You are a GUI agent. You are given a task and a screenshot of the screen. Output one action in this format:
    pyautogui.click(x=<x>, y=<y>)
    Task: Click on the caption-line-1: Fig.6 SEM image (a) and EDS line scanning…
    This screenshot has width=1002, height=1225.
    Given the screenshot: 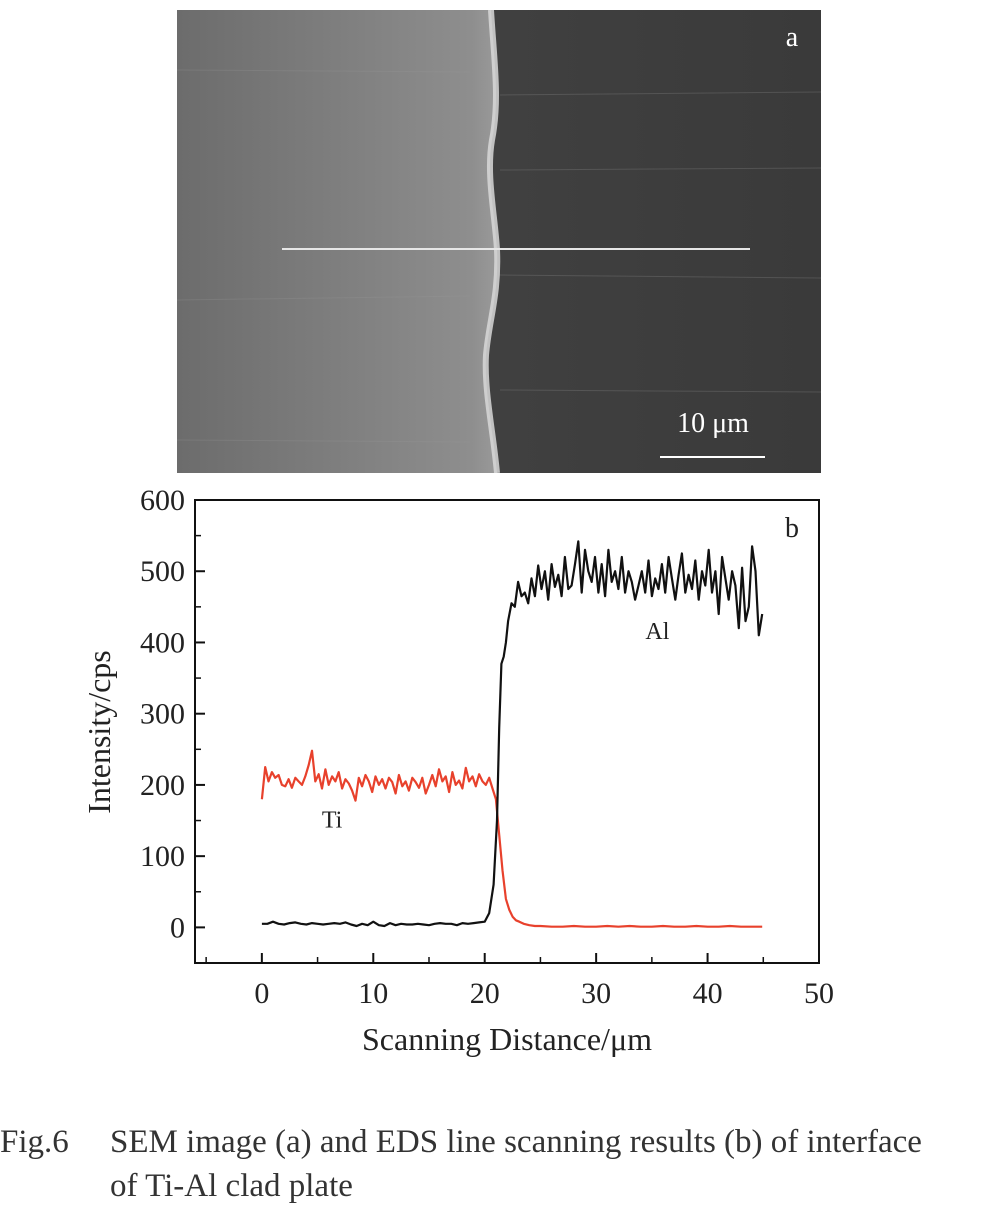 What is the action you would take?
    pyautogui.click(x=501, y=1142)
    